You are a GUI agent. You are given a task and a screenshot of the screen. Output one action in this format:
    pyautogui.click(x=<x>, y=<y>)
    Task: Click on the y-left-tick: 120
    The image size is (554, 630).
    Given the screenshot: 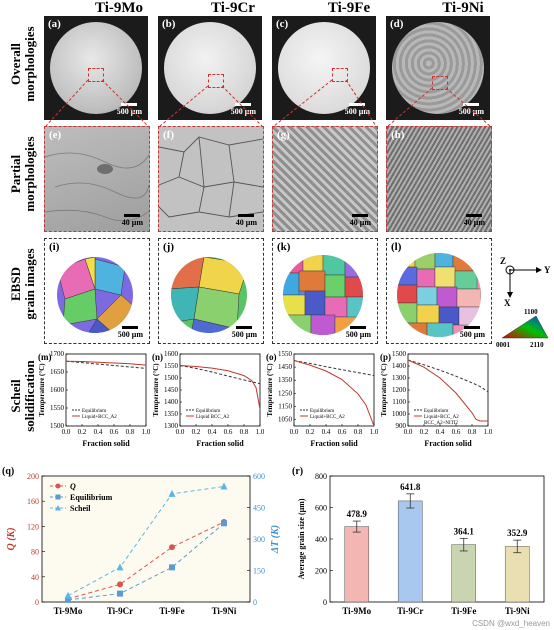 What is the action you would take?
    pyautogui.click(x=33, y=526)
    